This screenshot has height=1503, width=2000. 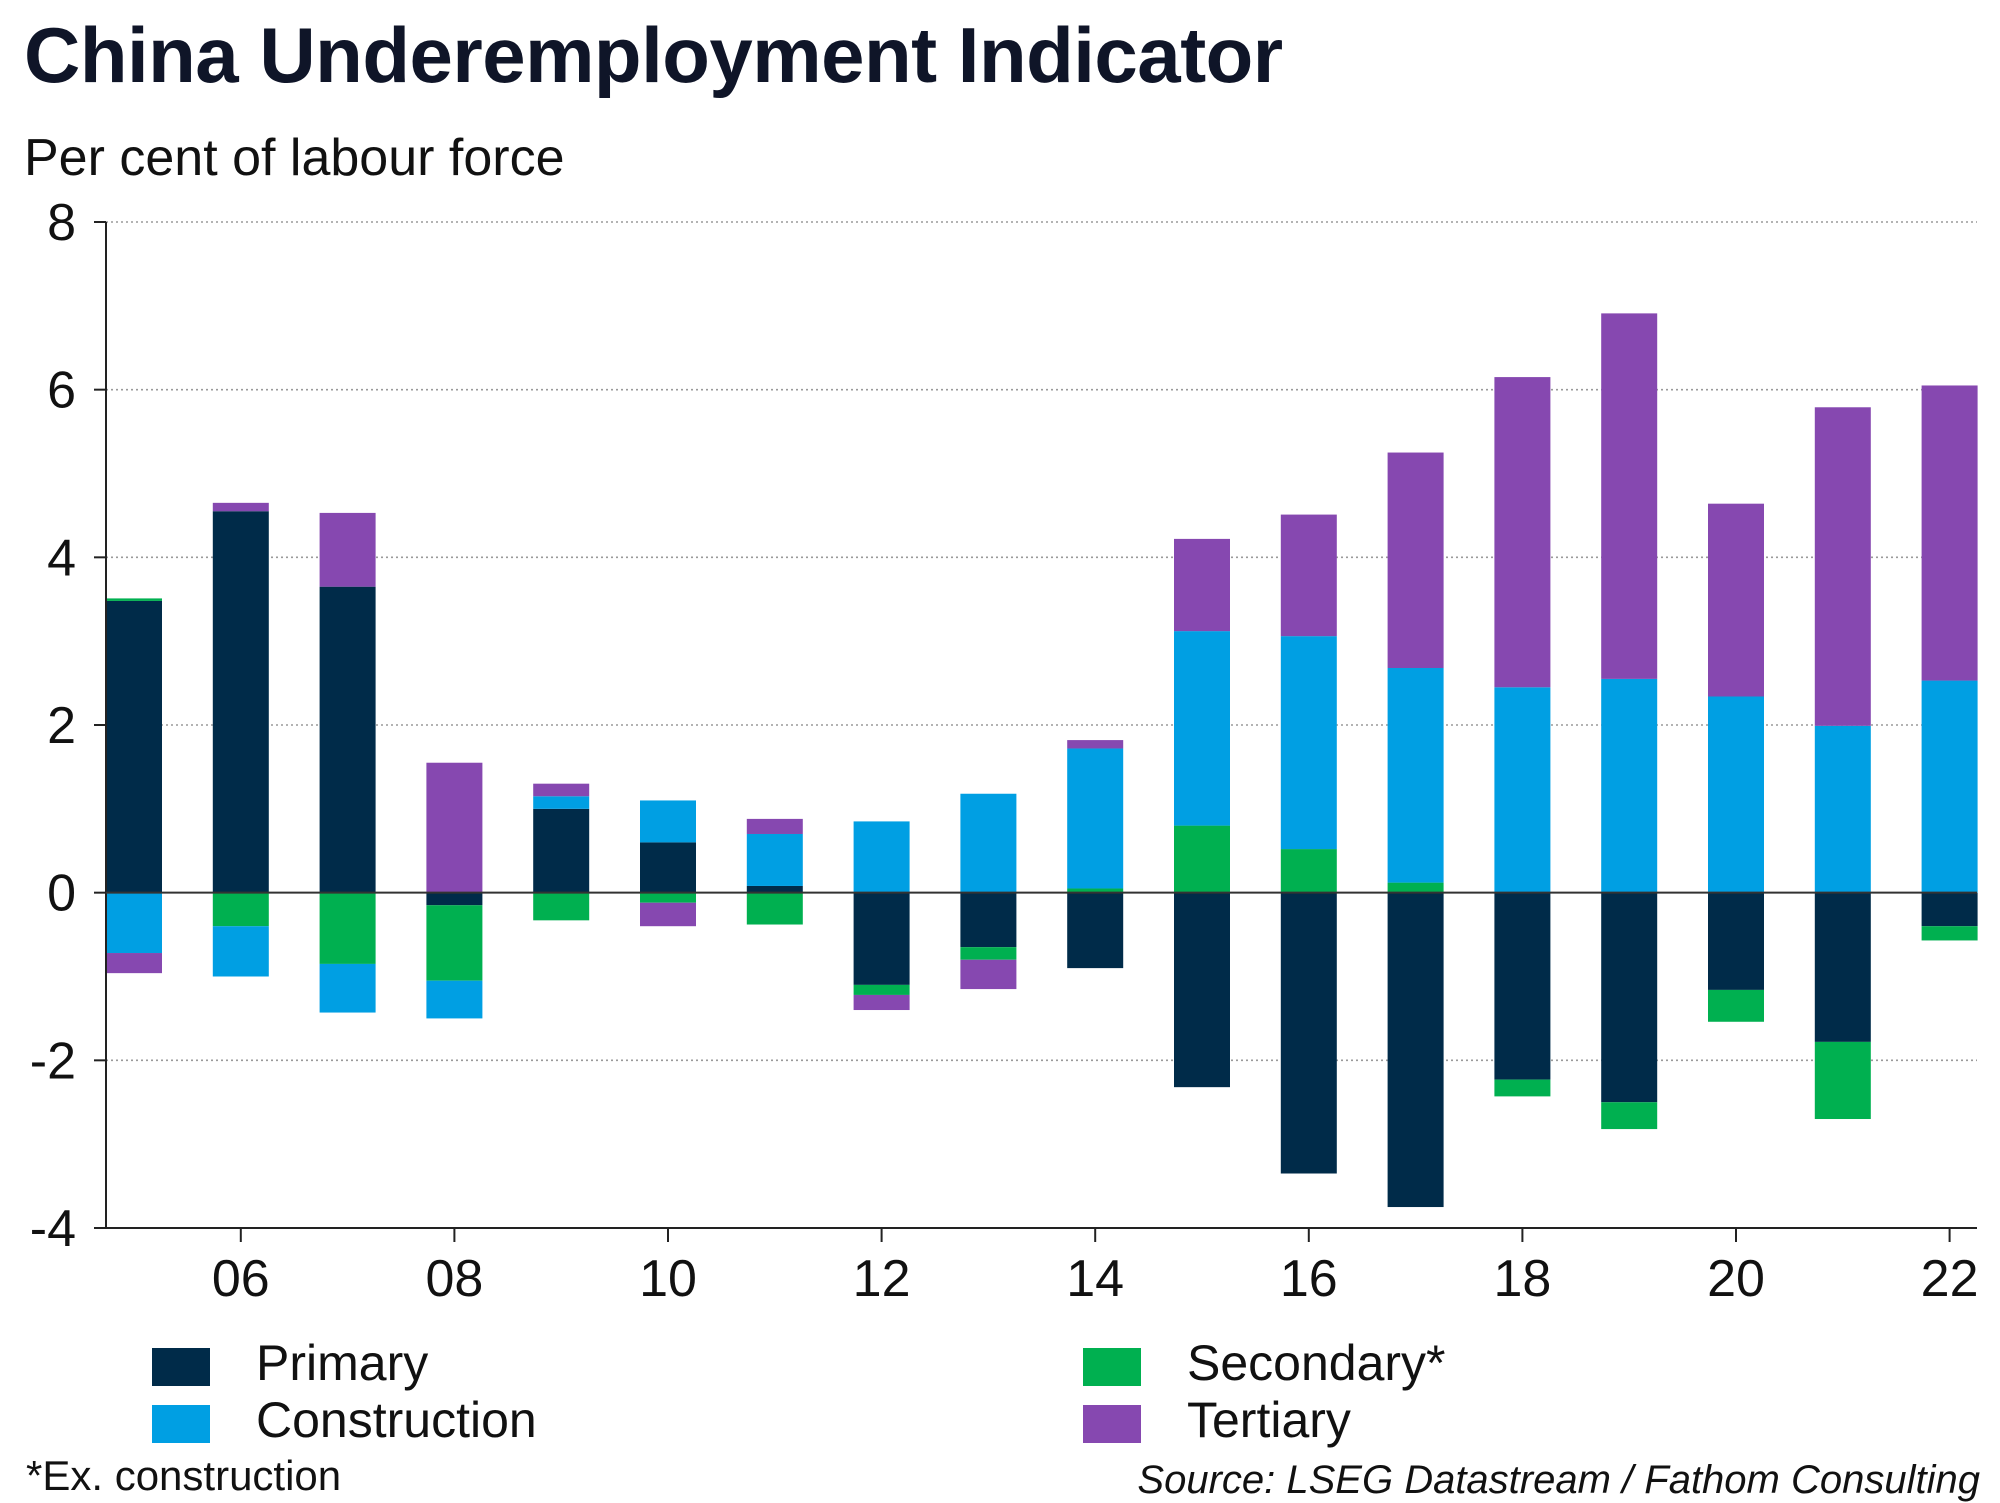 I want to click on bar-secondary-2011, so click(x=774, y=908).